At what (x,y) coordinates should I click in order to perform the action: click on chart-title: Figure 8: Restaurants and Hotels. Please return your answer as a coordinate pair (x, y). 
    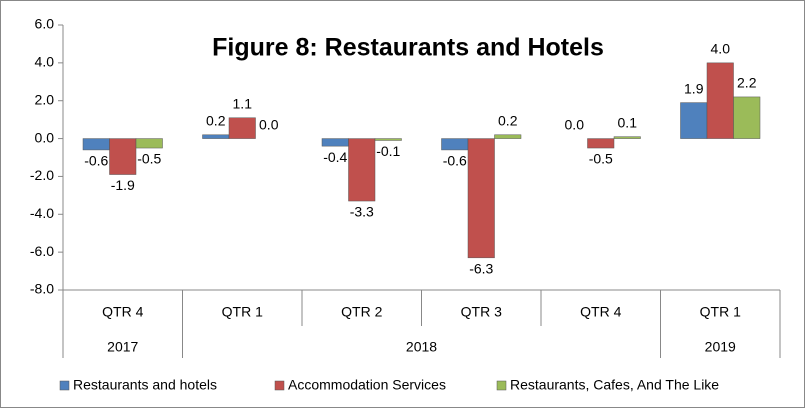
    Looking at the image, I should click on (408, 48).